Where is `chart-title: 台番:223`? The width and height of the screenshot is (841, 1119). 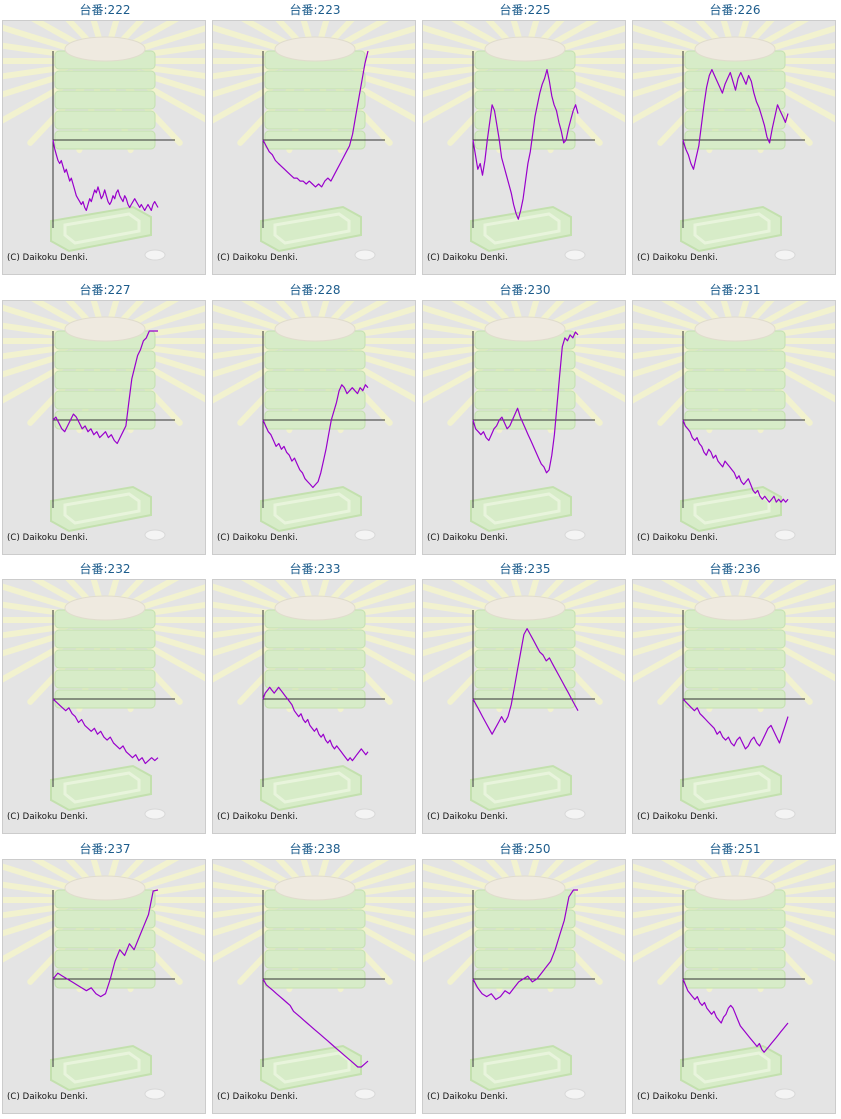
chart-title: 台番:223 is located at coordinates (315, 10).